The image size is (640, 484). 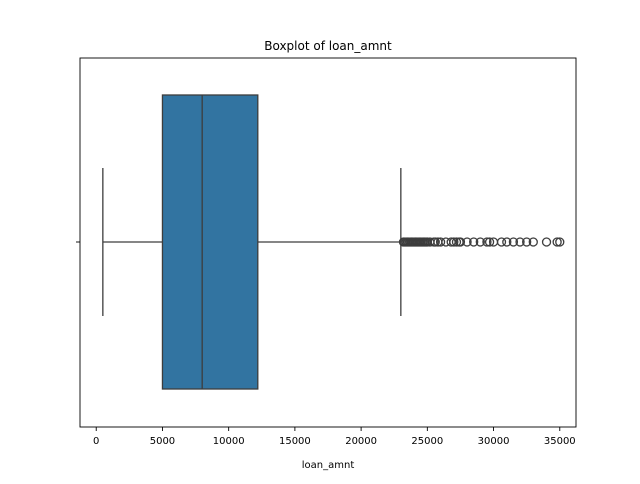 I want to click on x-tick-label: 25000, so click(x=427, y=441).